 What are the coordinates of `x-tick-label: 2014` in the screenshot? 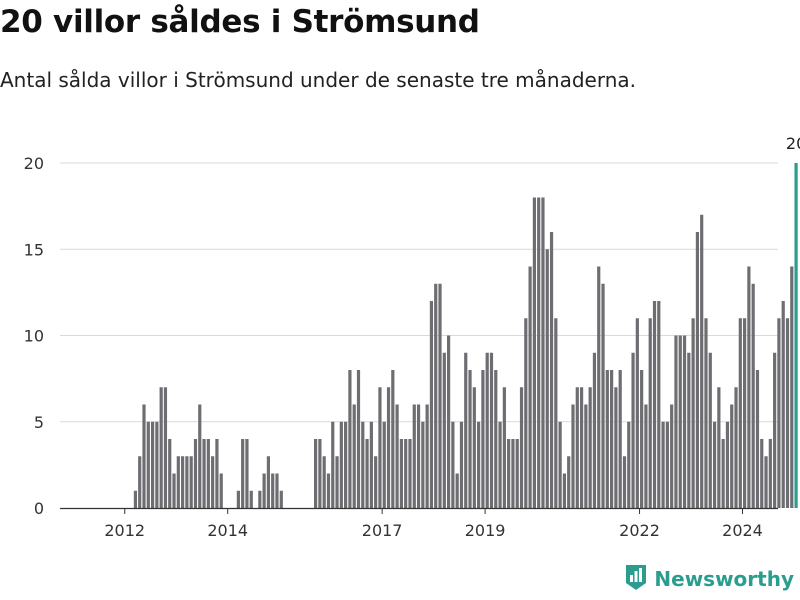 It's located at (227, 530).